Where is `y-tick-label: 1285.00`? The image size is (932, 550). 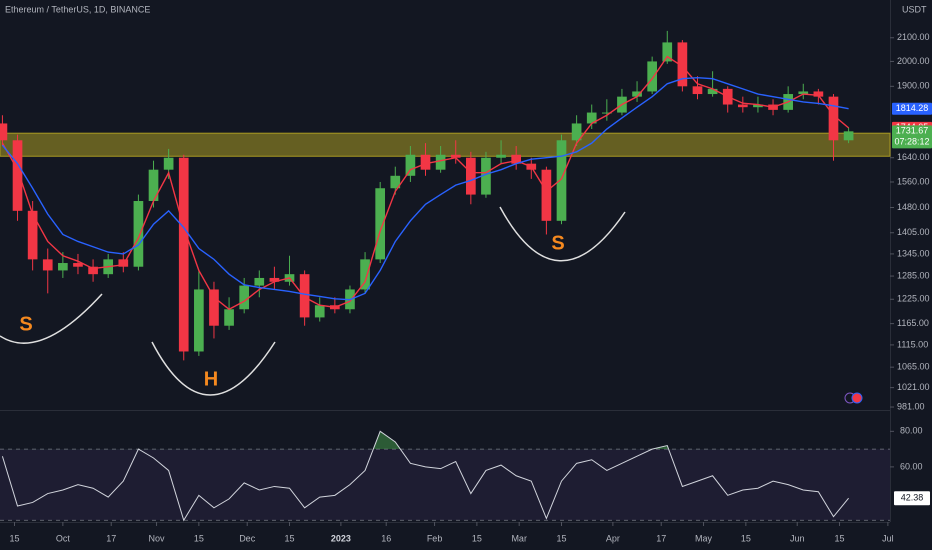
y-tick-label: 1285.00 is located at coordinates (913, 275).